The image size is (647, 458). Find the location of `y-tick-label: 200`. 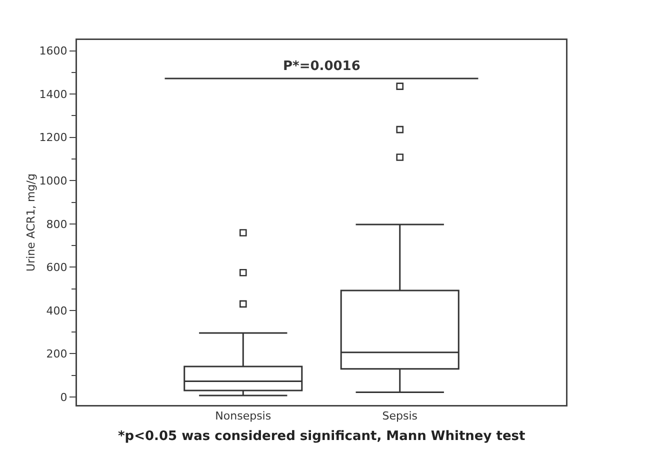

y-tick-label: 200 is located at coordinates (57, 354).